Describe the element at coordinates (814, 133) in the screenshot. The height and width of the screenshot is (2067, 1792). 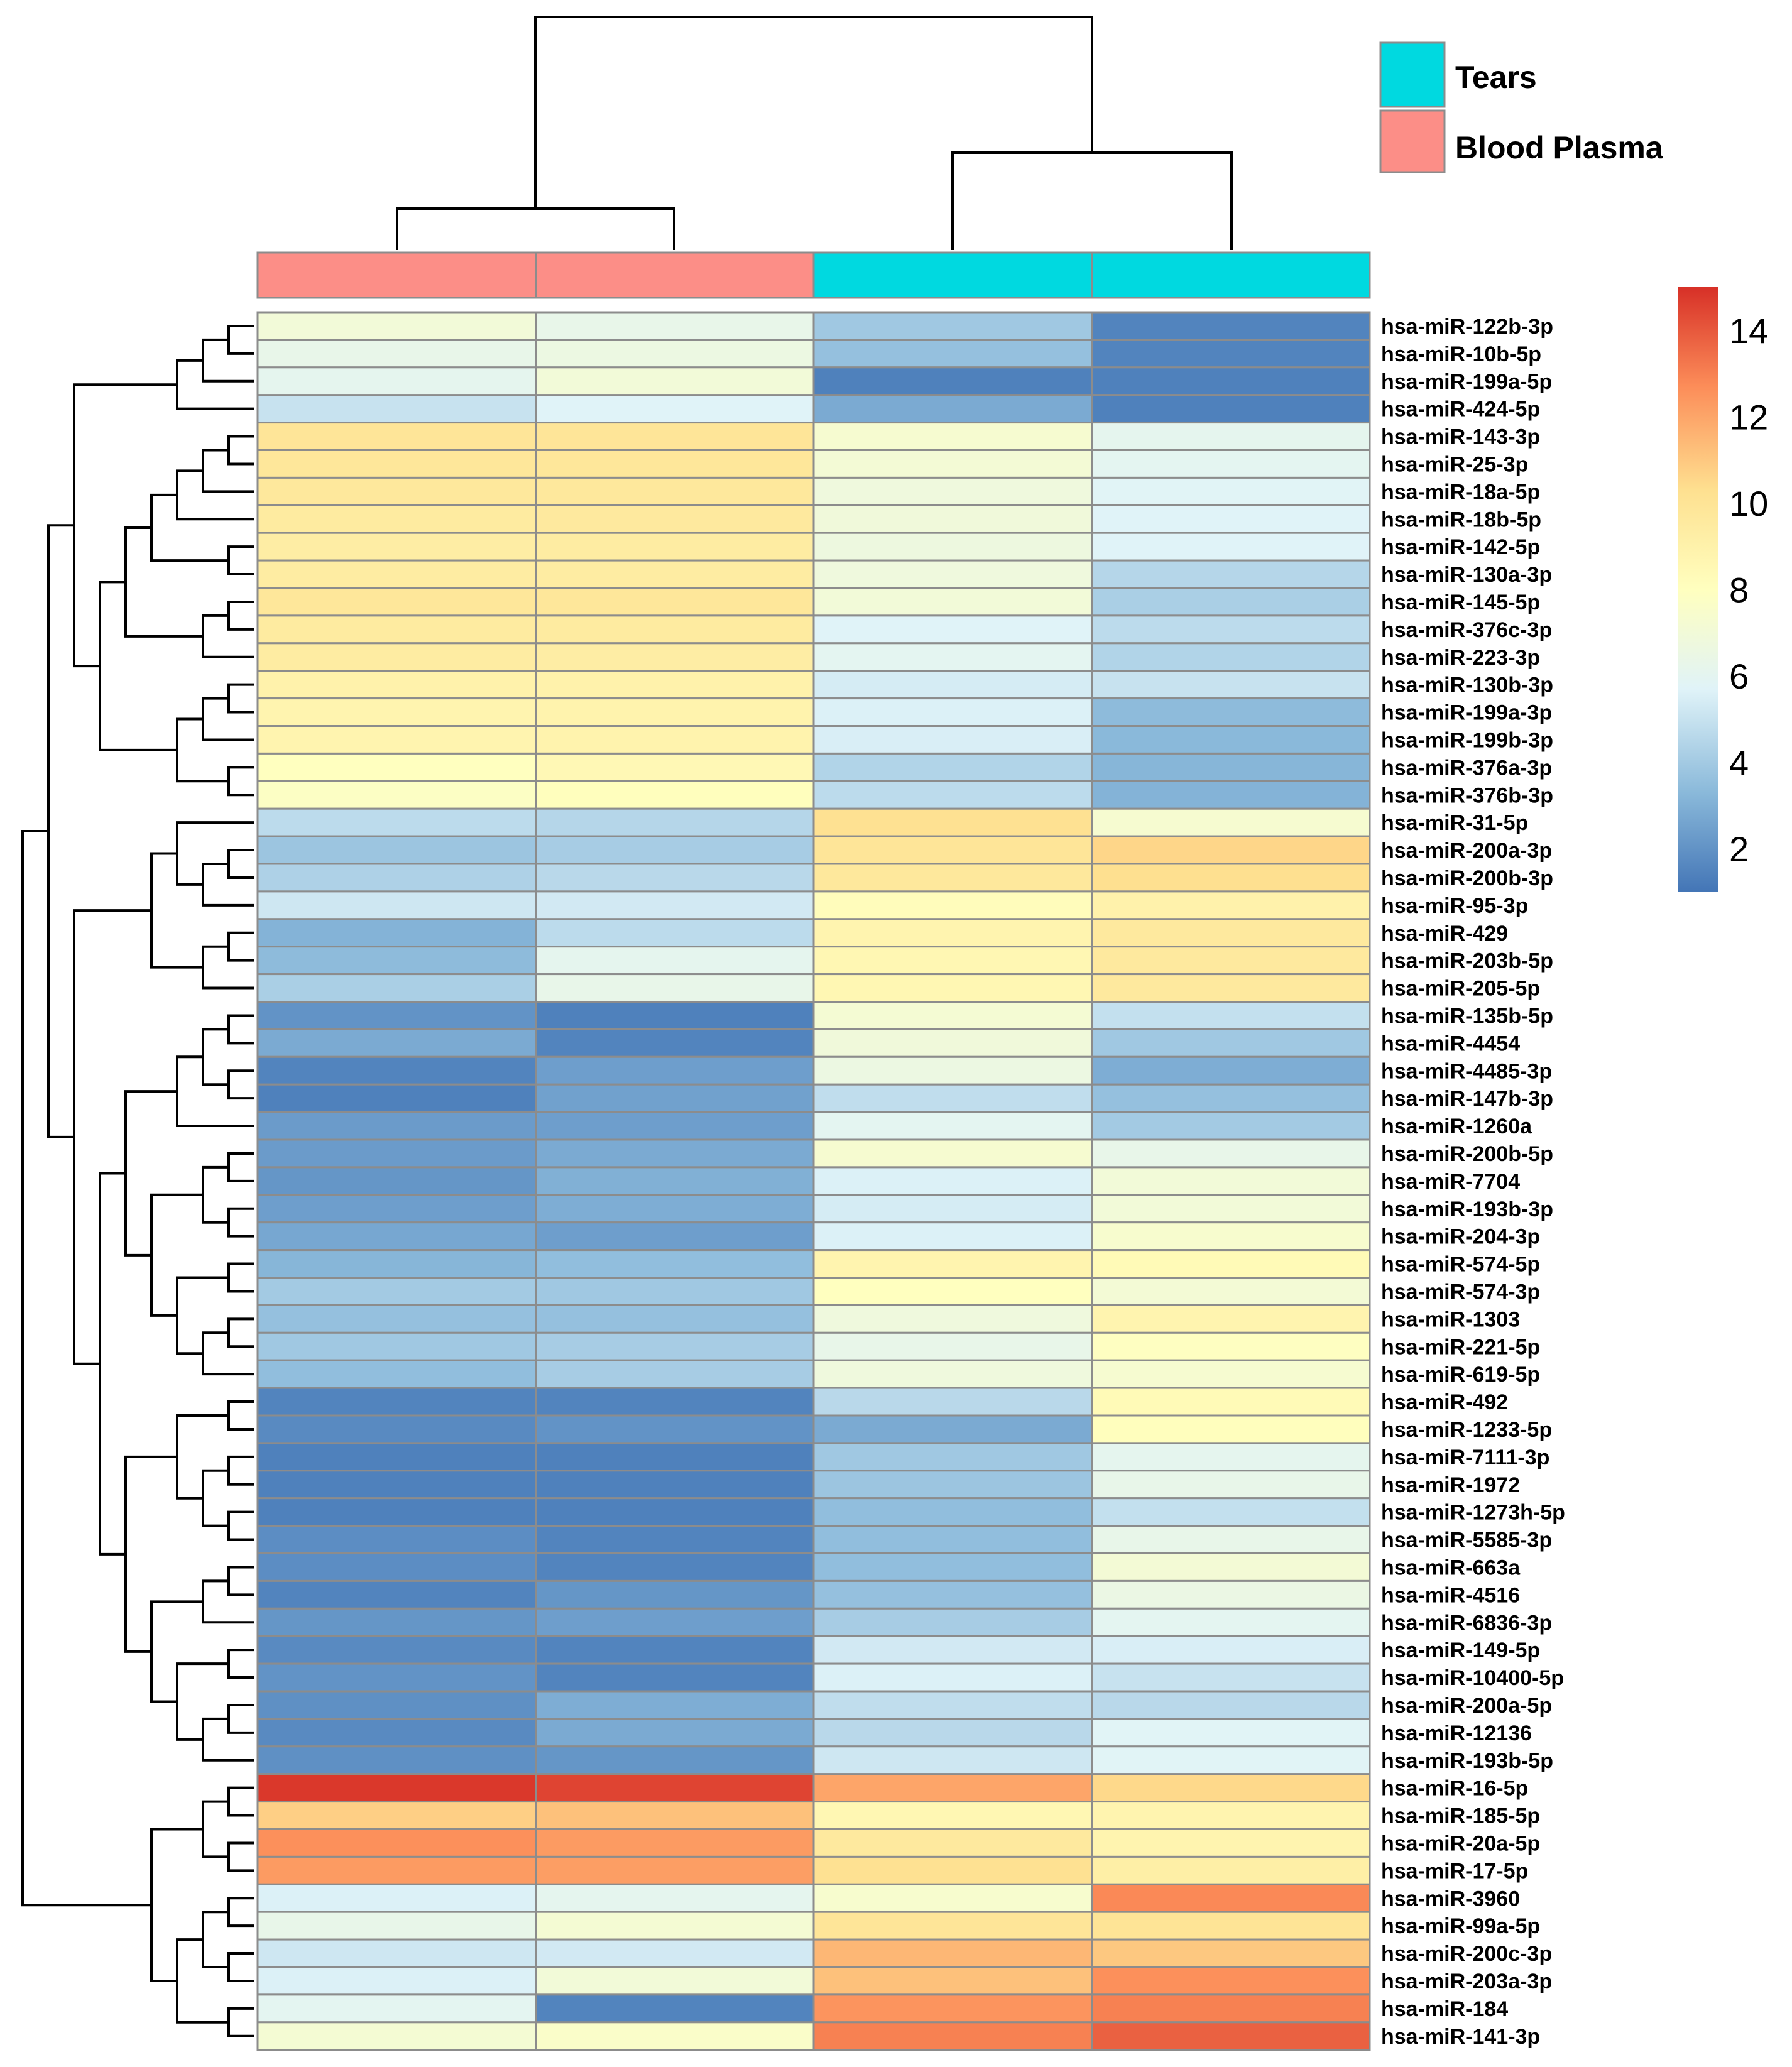
I see `column-dendrogram` at that location.